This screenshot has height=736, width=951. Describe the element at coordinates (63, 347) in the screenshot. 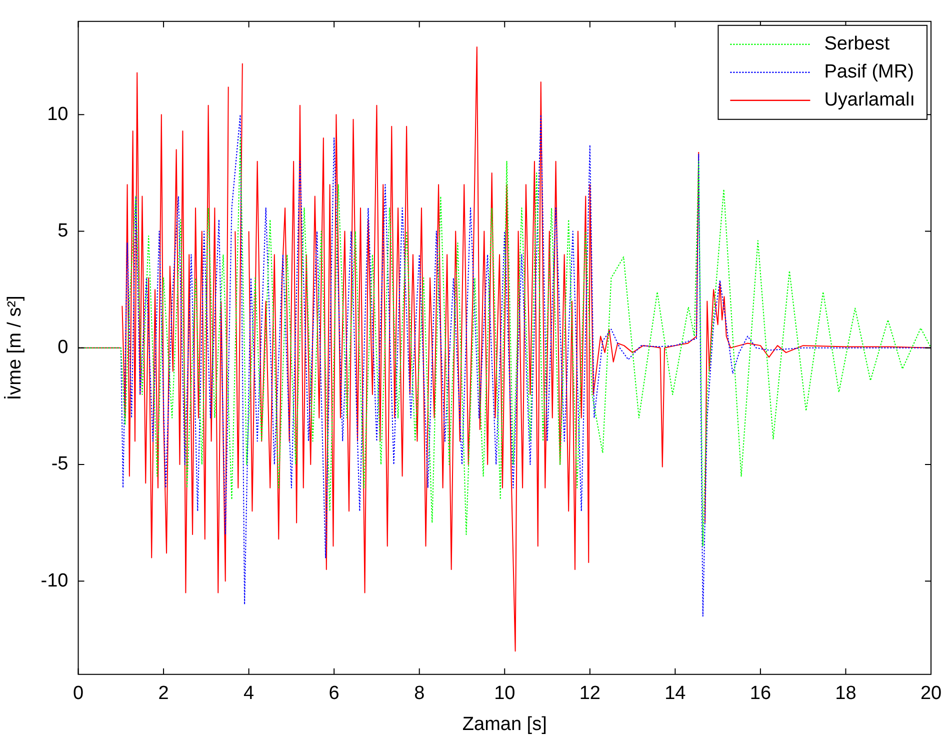

I see `y-tick-label: 0` at that location.